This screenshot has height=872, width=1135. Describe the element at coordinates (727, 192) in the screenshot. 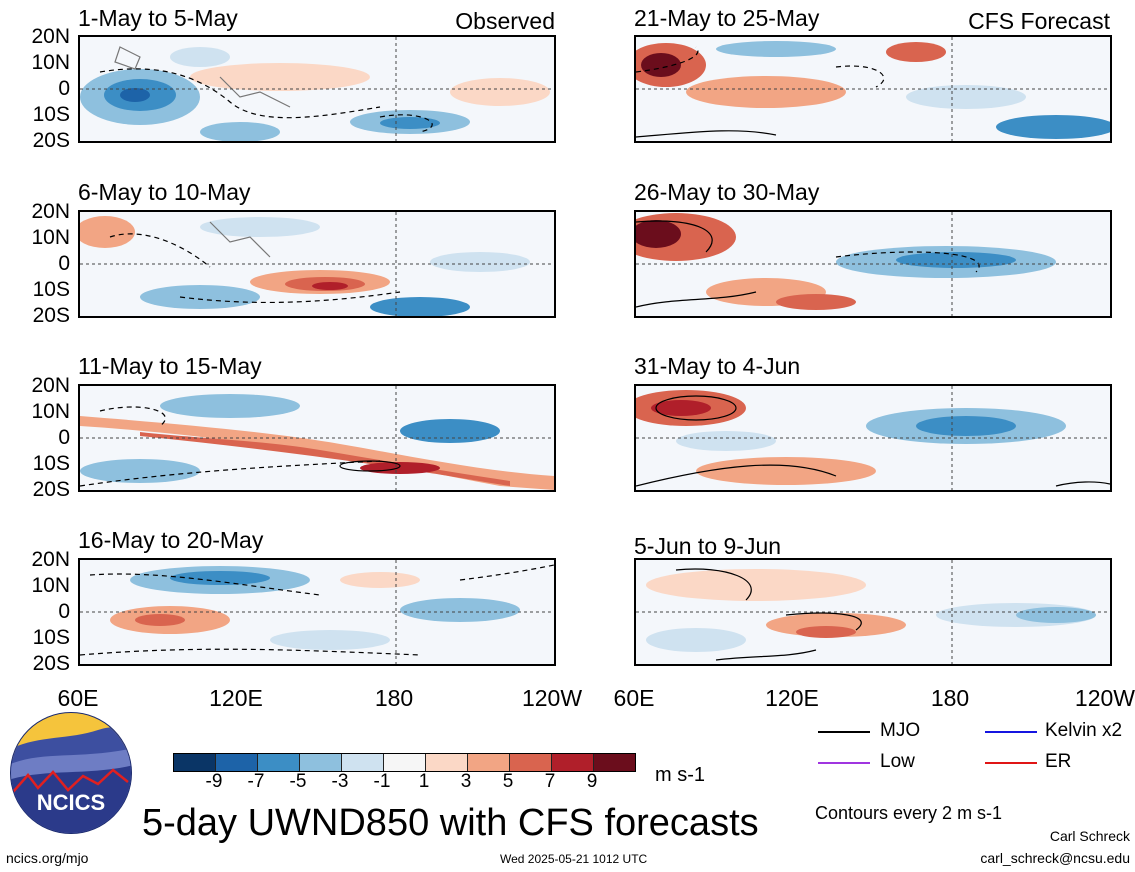

I see `panel-title: 26-May to 30-May` at that location.